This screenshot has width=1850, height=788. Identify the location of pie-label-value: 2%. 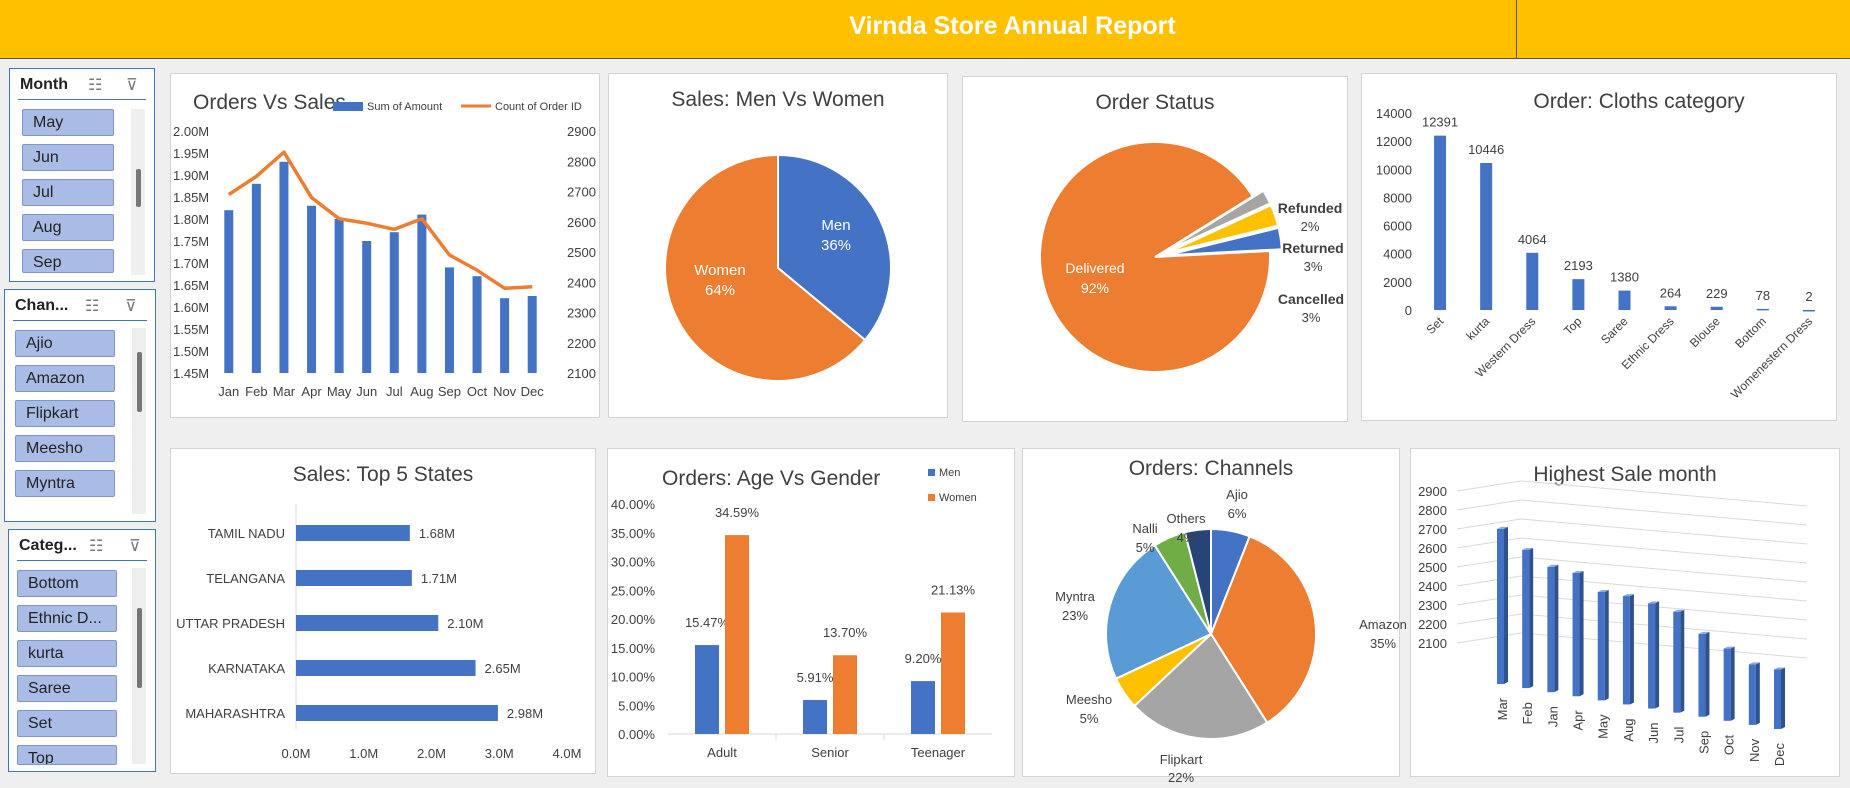
(1310, 226).